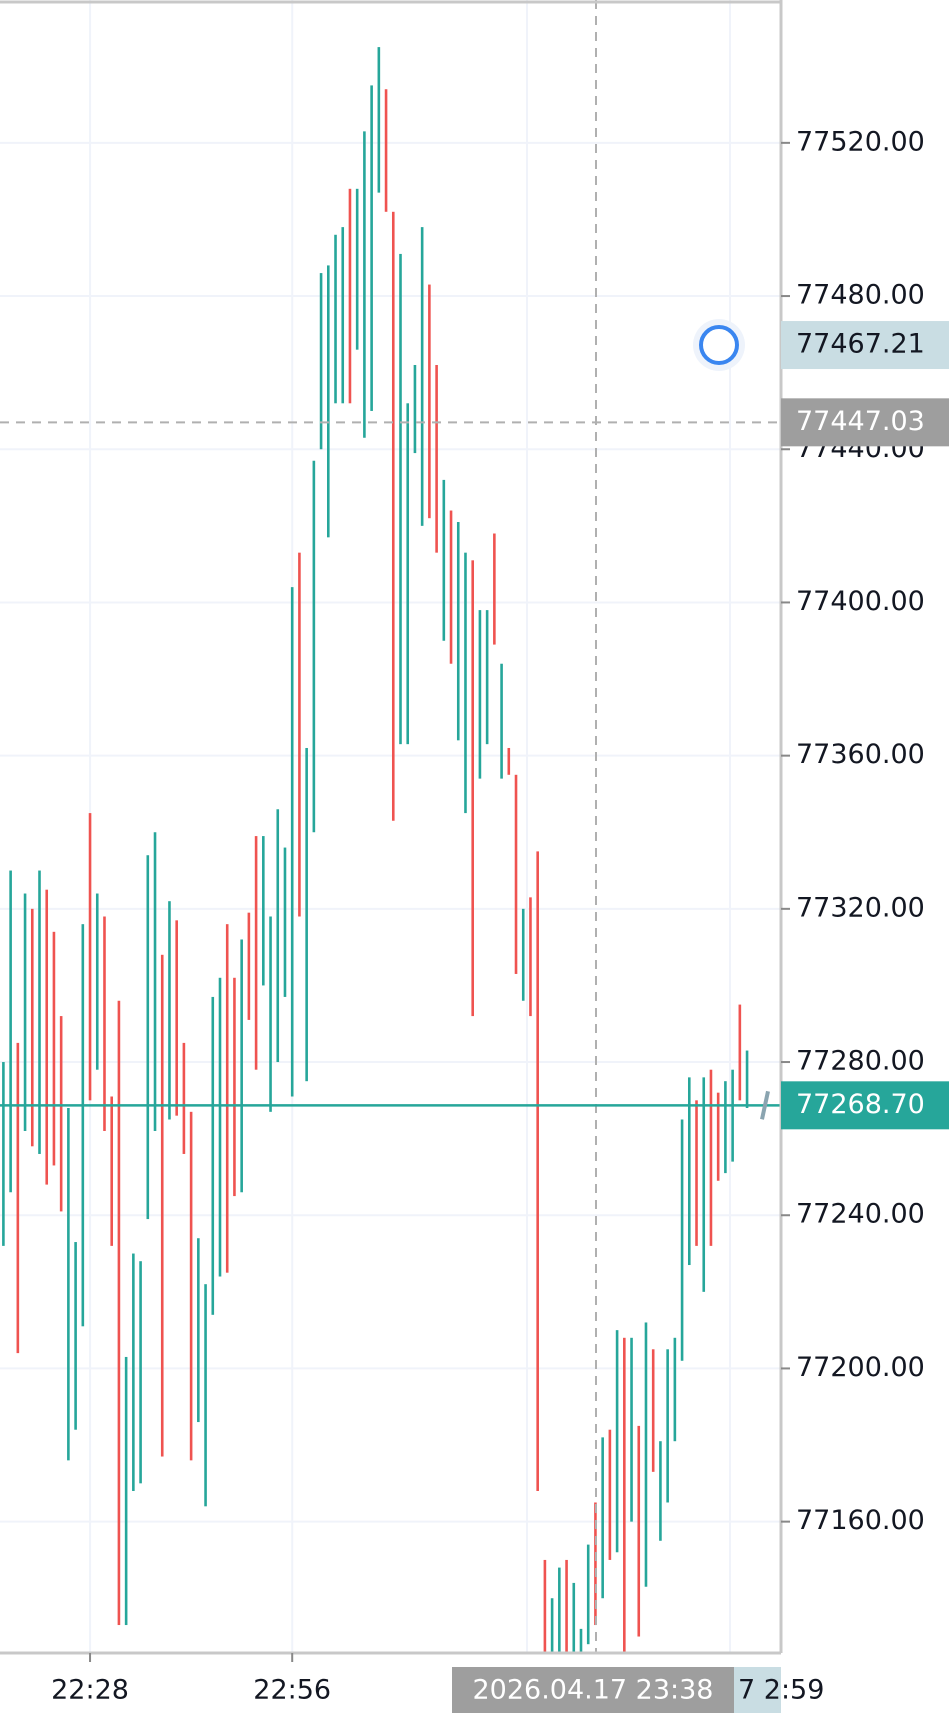 This screenshot has height=1719, width=949. I want to click on crosshair-time-box, so click(593, 1690).